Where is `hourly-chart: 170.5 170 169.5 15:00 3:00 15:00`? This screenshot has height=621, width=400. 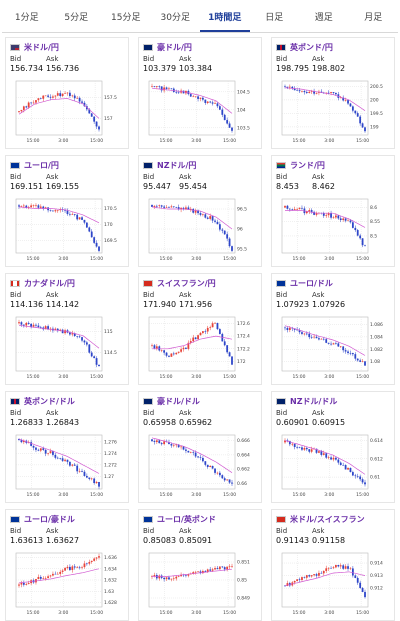
hourly-chart: 170.5 170 169.5 15:00 3:00 15:00 is located at coordinates (67, 230).